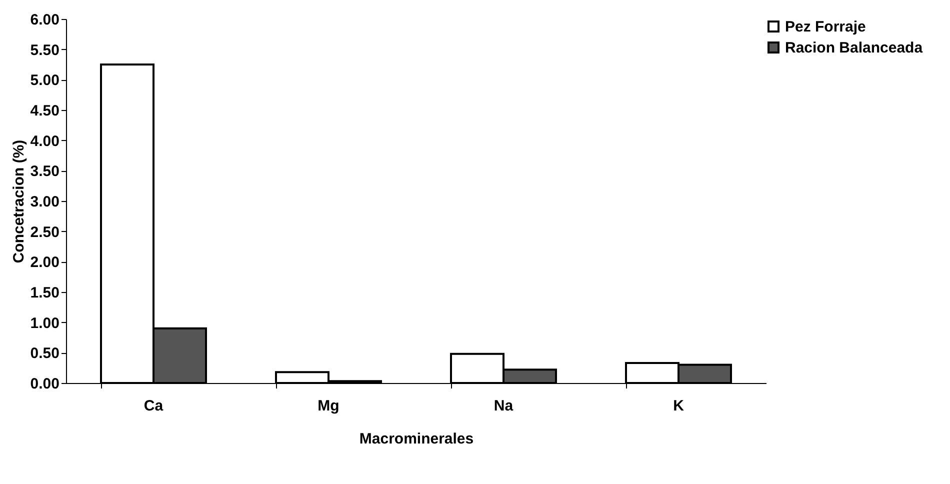 The height and width of the screenshot is (484, 950). I want to click on y-tick-label: 6.00, so click(45, 20).